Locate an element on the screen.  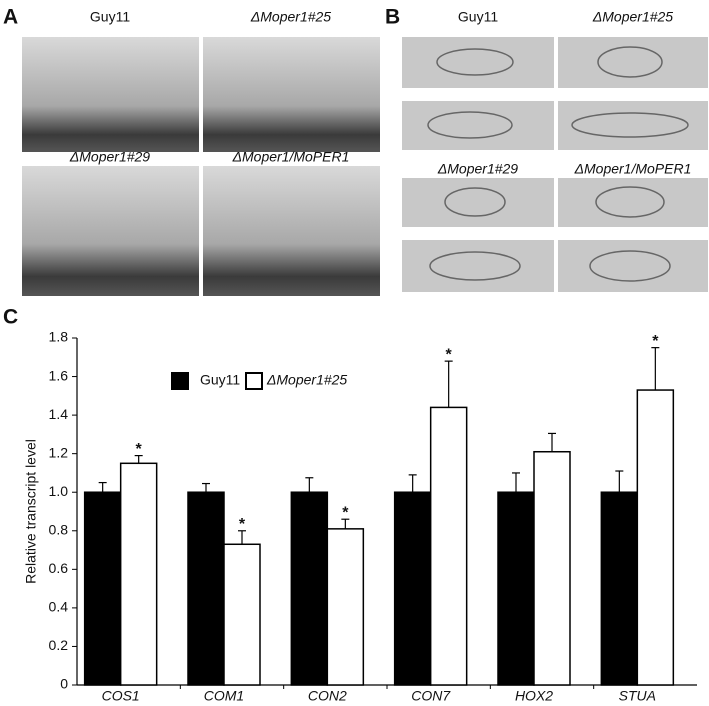
y-tick-label: 0.2 is located at coordinates (59, 645).